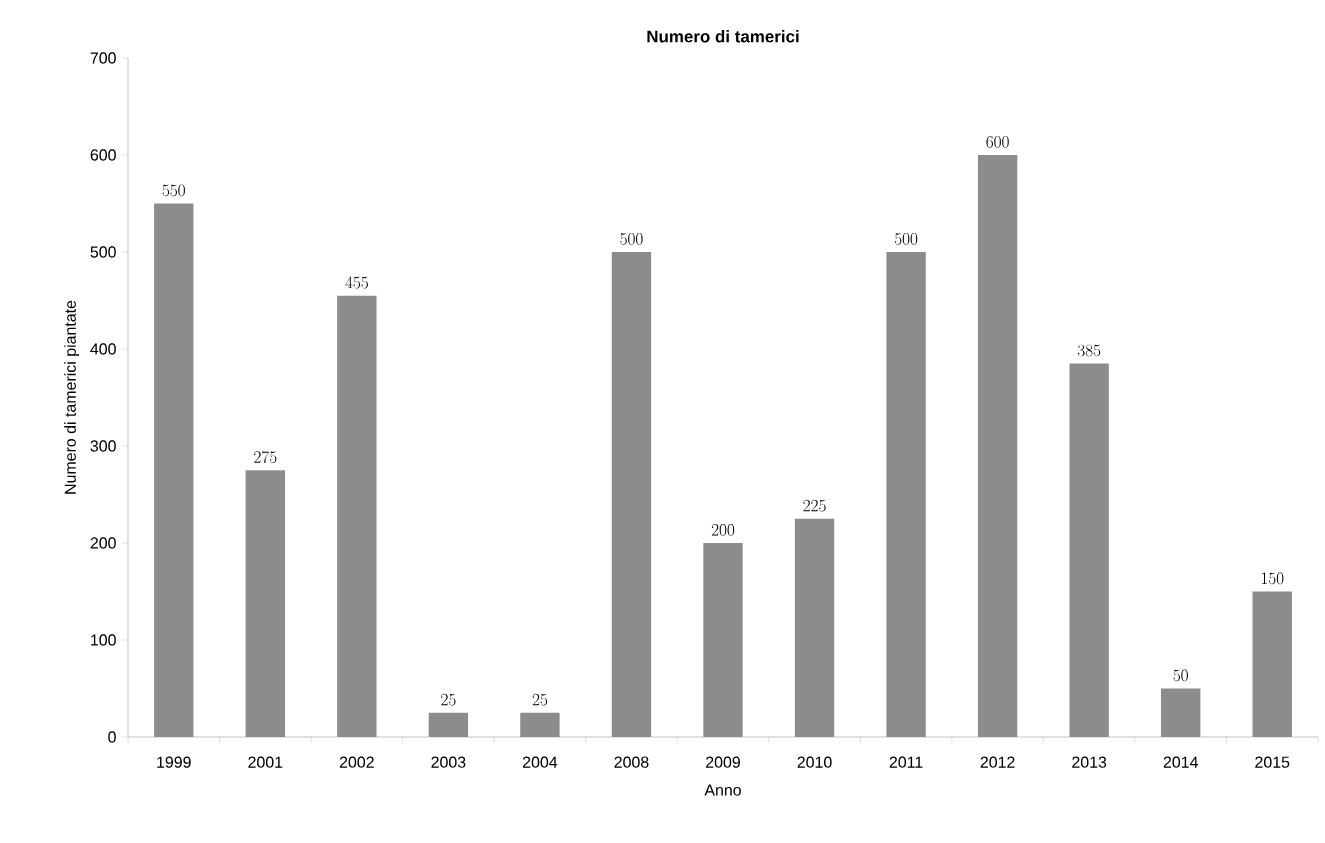  What do you see at coordinates (1180, 675) in the screenshot?
I see `data-label: 50` at bounding box center [1180, 675].